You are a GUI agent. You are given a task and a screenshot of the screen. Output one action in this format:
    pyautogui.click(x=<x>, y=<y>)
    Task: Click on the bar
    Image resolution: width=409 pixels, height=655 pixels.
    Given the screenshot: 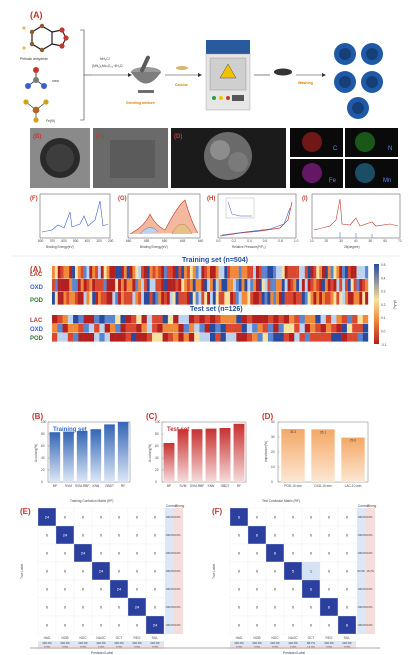 What is the action you would take?
    pyautogui.click(x=82, y=456)
    